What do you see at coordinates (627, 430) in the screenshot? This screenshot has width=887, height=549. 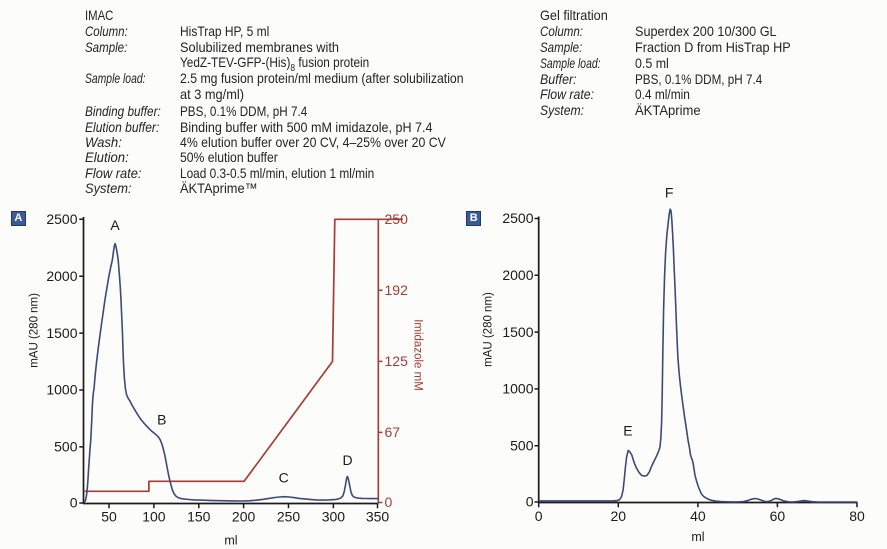 I see `svg-text: E` at bounding box center [627, 430].